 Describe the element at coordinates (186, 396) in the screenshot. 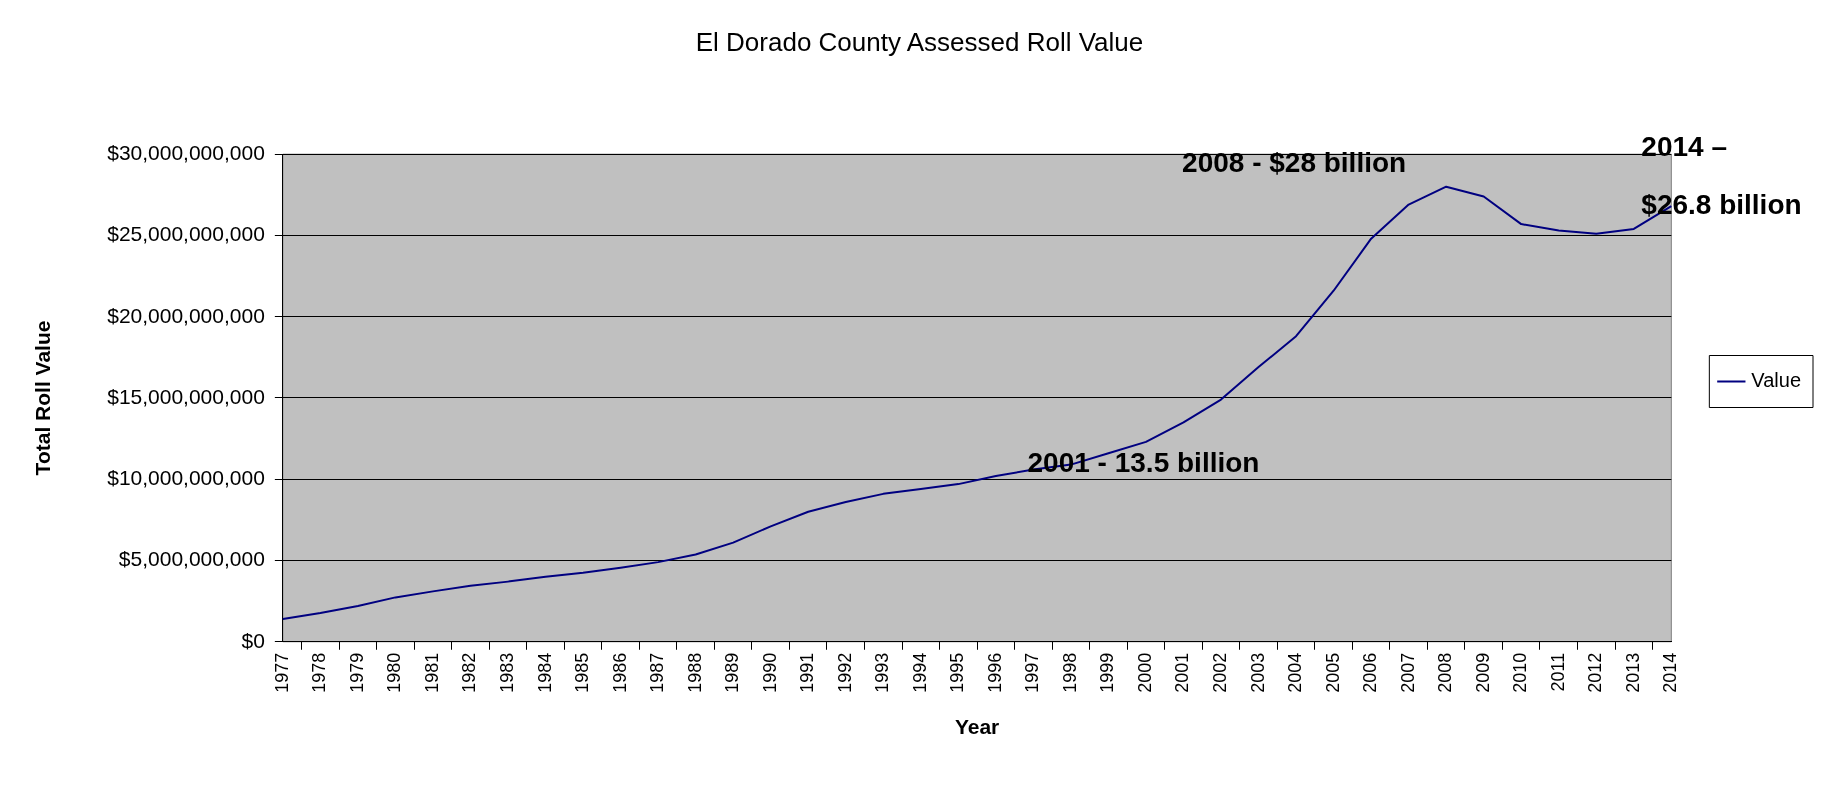

I see `y-tick-label: $15,000,000,000` at that location.